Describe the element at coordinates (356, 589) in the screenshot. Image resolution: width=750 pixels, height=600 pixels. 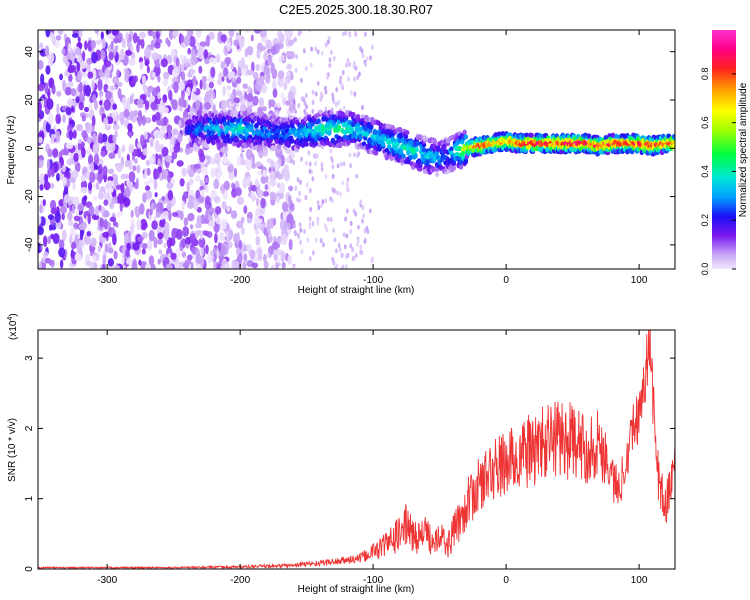
I see `snr-xlabel: Height of straight line (km)` at that location.